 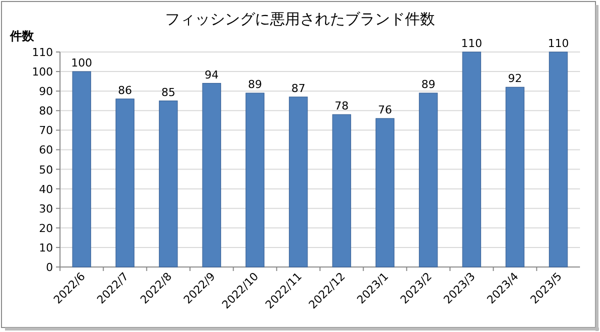 I want to click on data-label: 86, so click(x=125, y=90).